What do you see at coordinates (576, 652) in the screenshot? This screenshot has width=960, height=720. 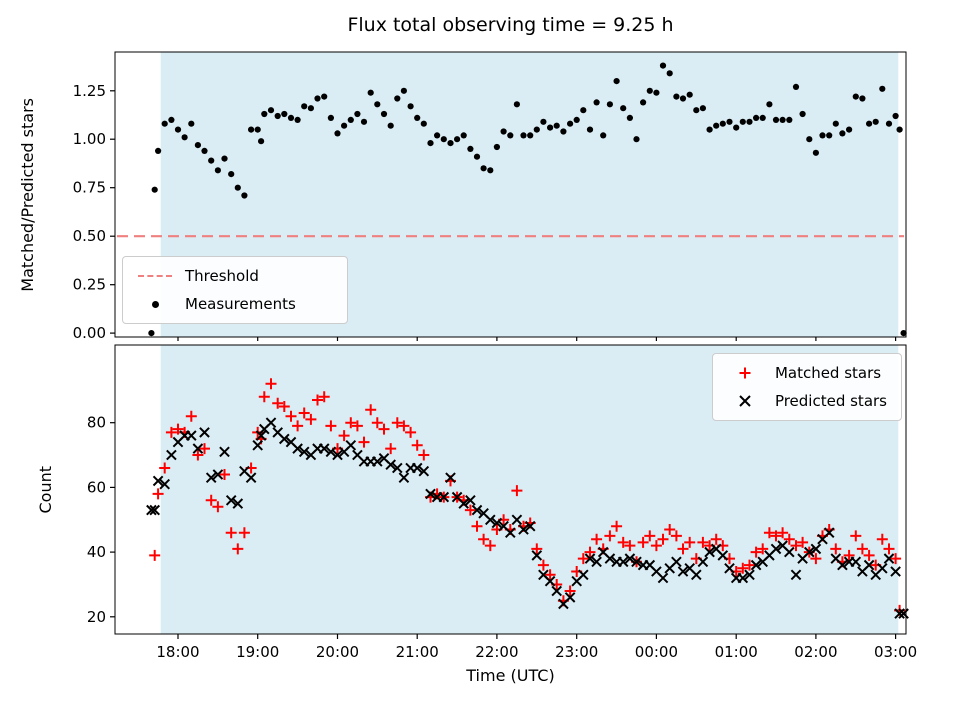 I see `x-tick-label: 23:00` at bounding box center [576, 652].